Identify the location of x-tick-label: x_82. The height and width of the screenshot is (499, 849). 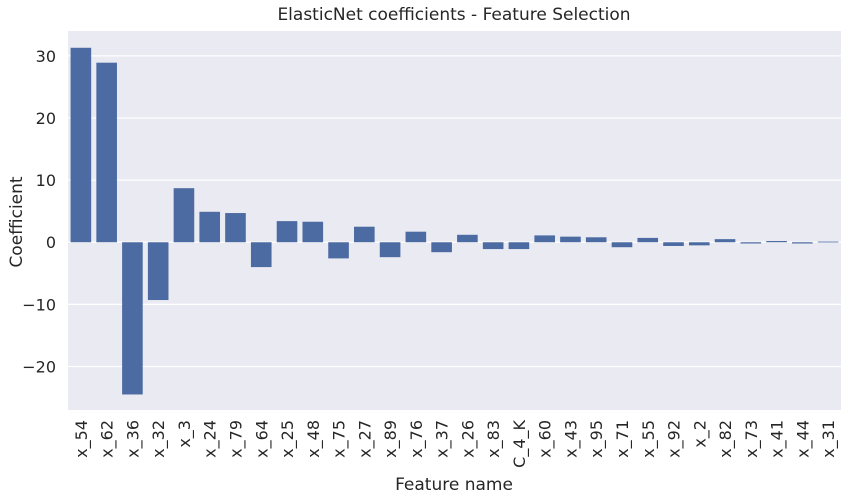
(726, 439).